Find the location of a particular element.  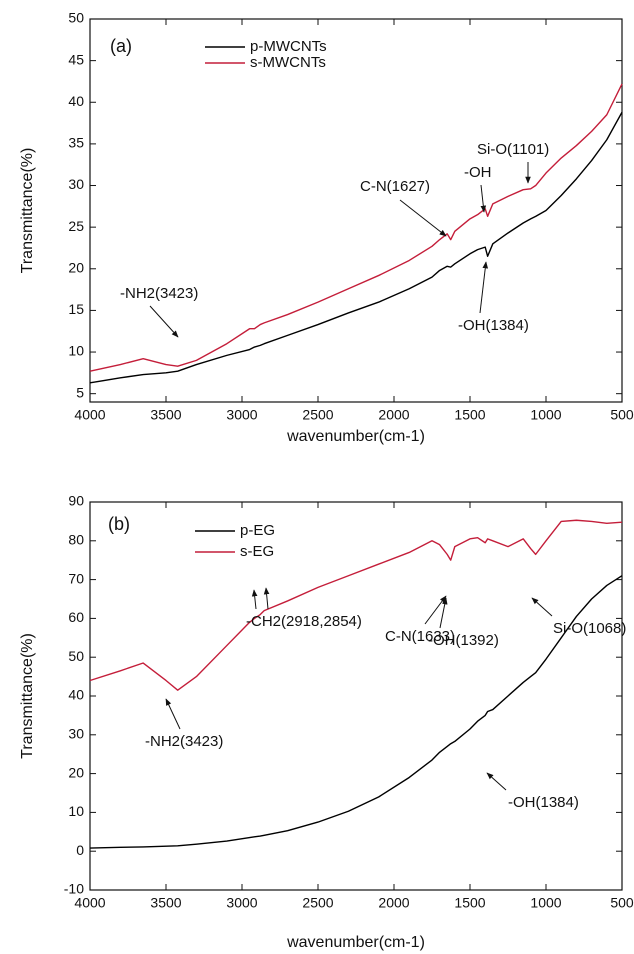

y-tick-label: 60 is located at coordinates (76, 617).